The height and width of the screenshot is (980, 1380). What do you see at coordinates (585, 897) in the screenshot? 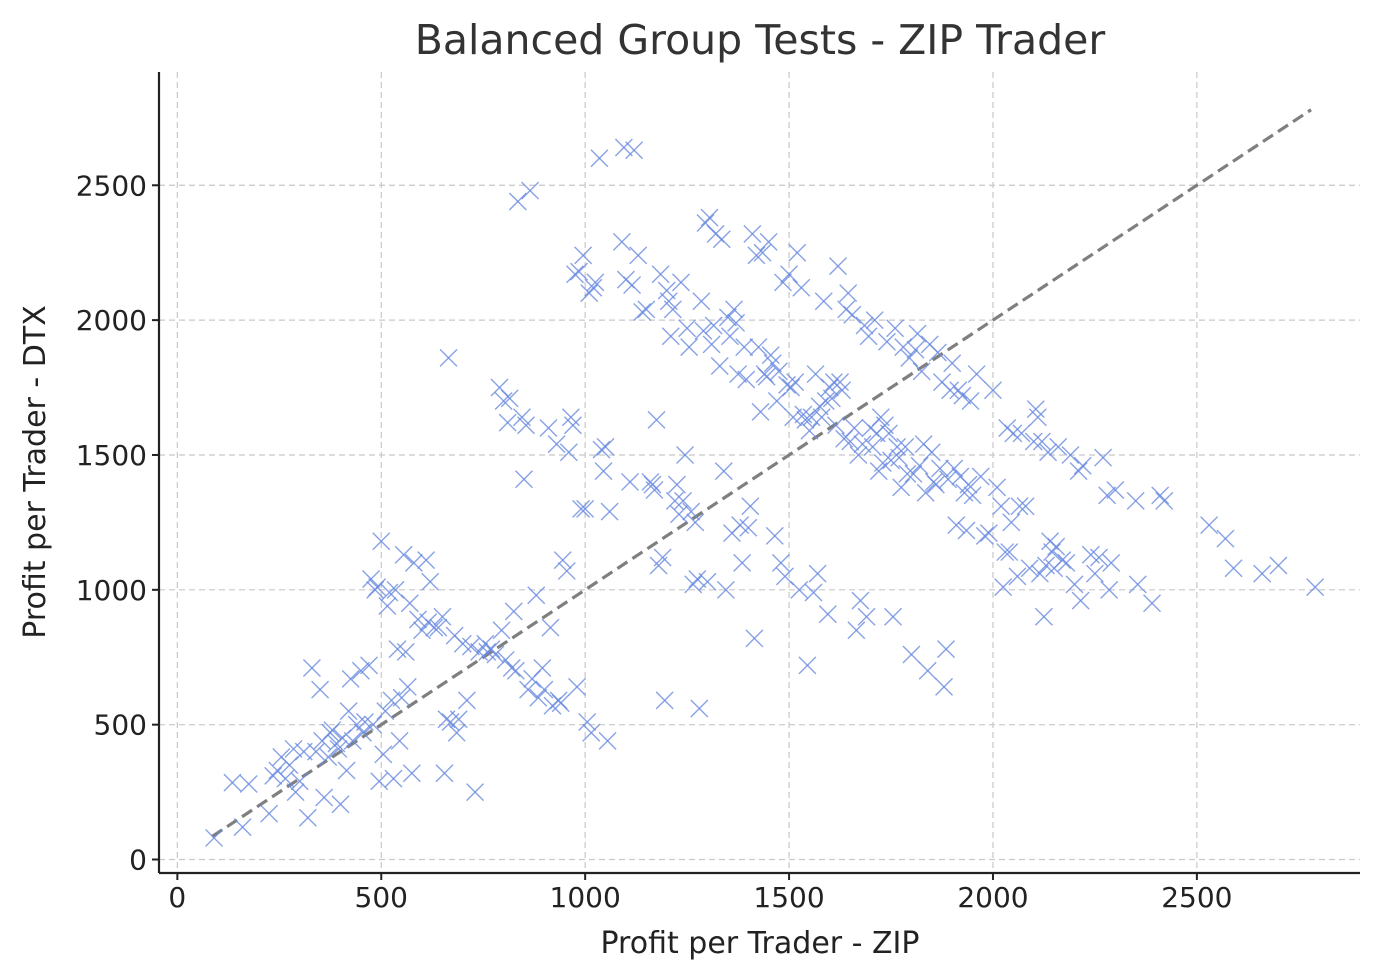
I see `x-tick-label-2: 1000` at bounding box center [585, 897].